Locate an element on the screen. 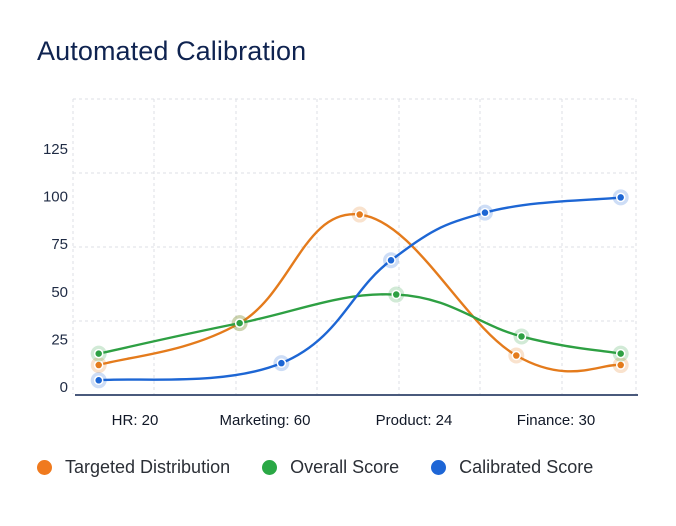  legend-label: Calibrated Score is located at coordinates (526, 467).